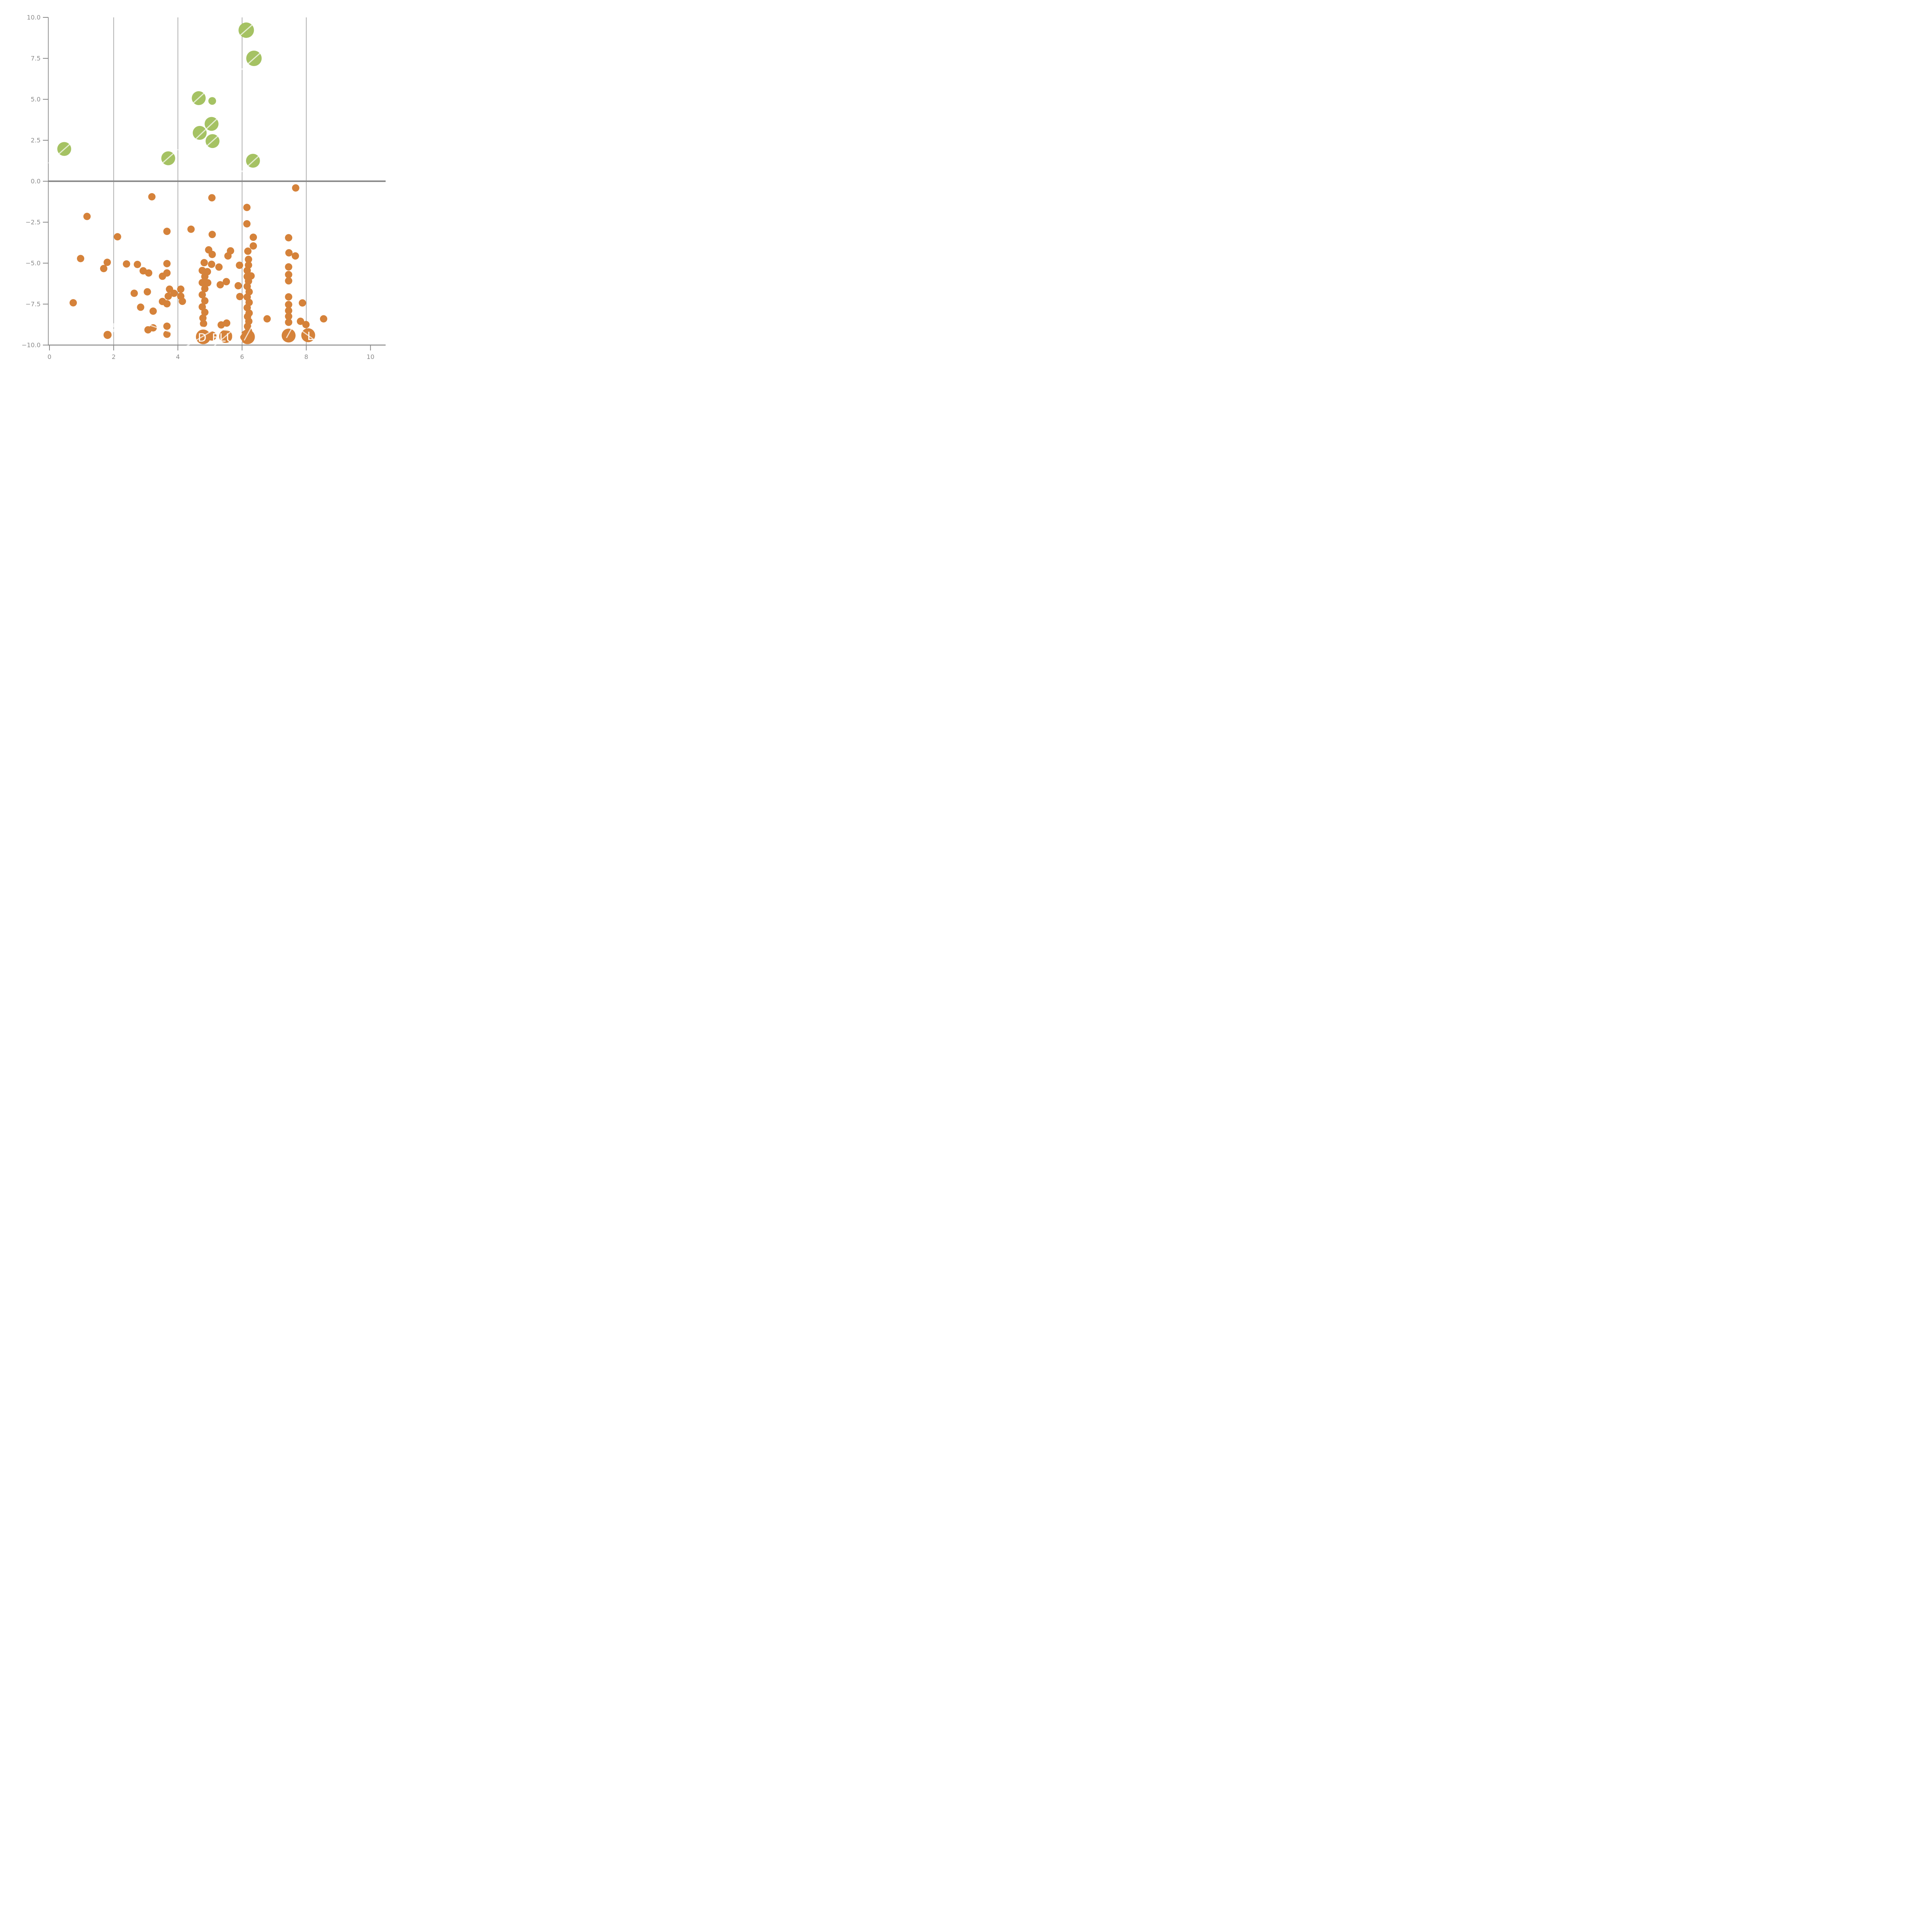 Image resolution: width=1932 pixels, height=1932 pixels. I want to click on x-tick-label: 0, so click(50, 357).